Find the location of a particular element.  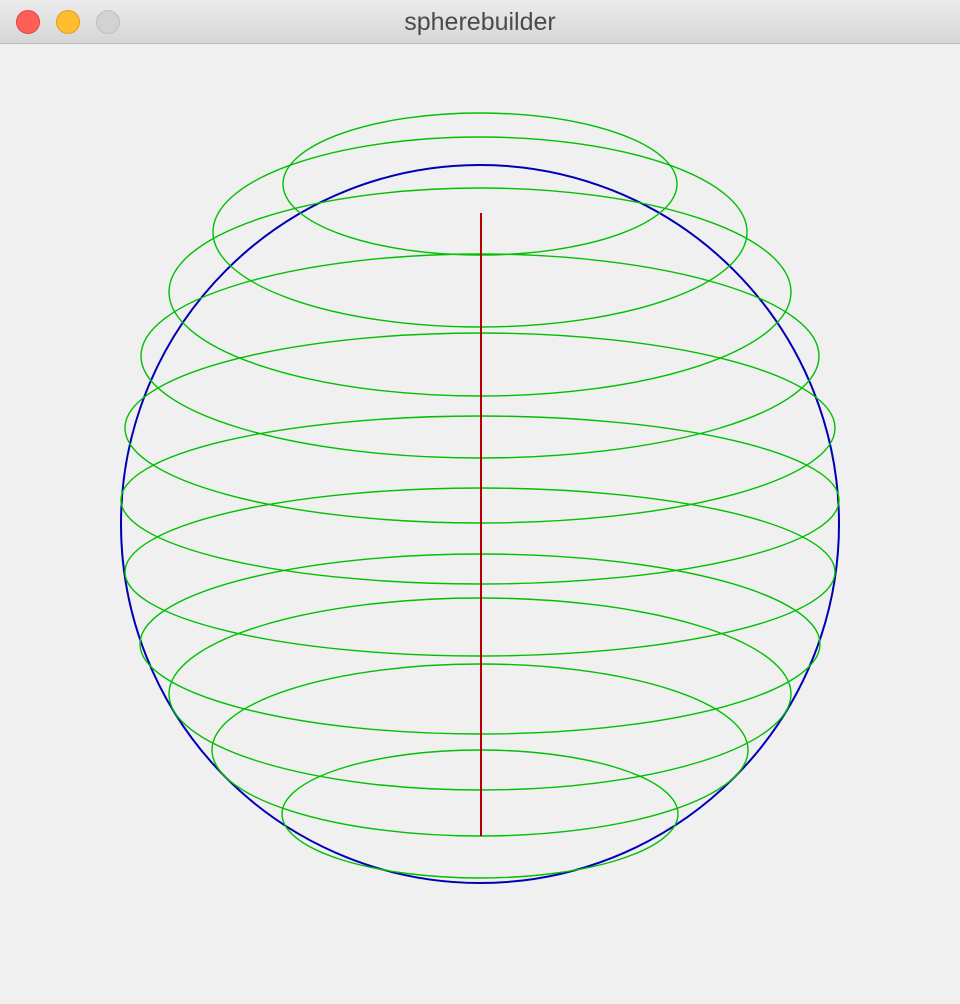

minimize-button is located at coordinates (68, 22).